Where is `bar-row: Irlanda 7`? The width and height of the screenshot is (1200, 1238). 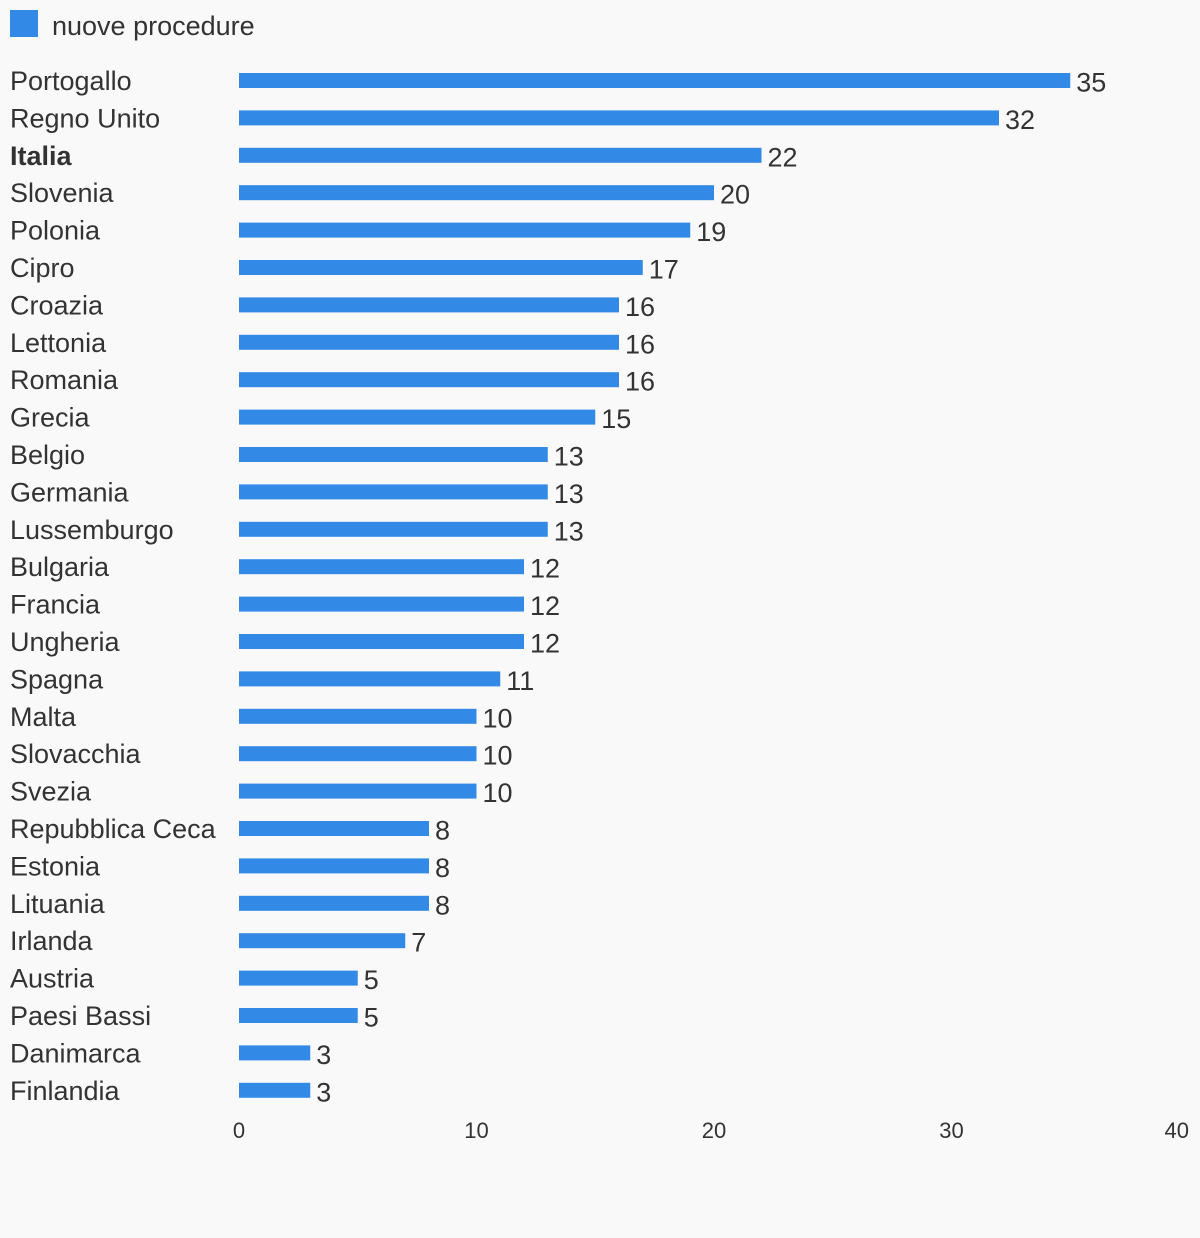 bar-row: Irlanda 7 is located at coordinates (218, 942).